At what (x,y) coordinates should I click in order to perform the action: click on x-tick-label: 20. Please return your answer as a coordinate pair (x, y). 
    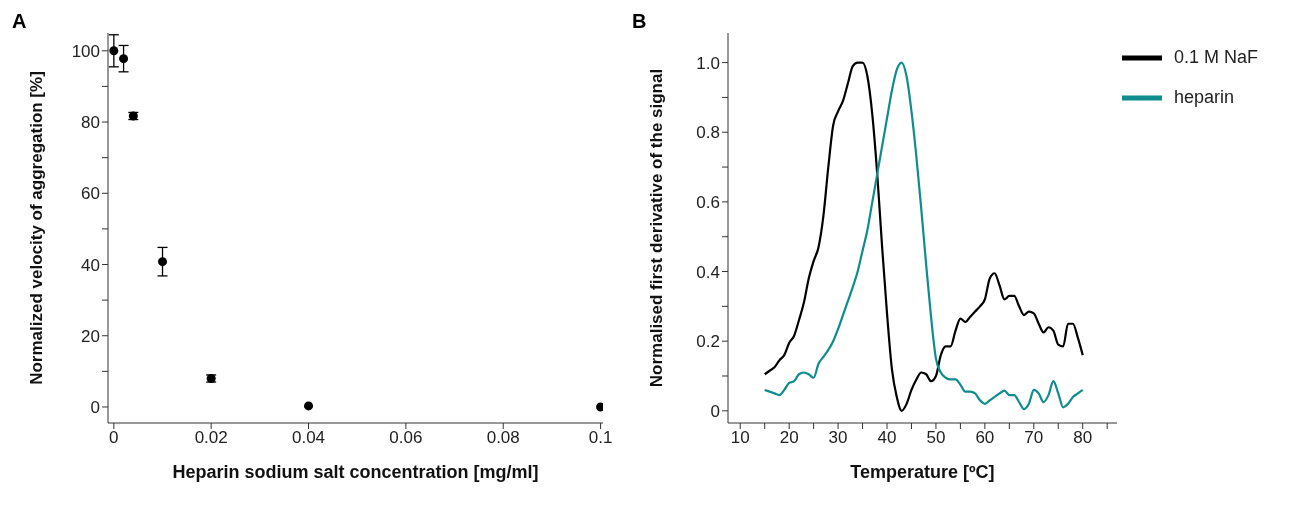
    Looking at the image, I should click on (789, 438).